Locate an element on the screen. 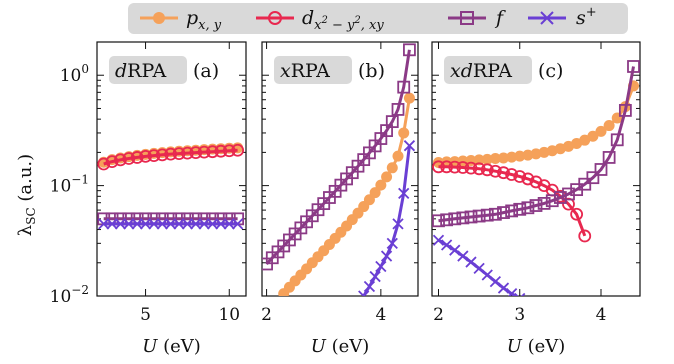 This screenshot has width=674, height=364. x-tick-label: 2 is located at coordinates (438, 315).